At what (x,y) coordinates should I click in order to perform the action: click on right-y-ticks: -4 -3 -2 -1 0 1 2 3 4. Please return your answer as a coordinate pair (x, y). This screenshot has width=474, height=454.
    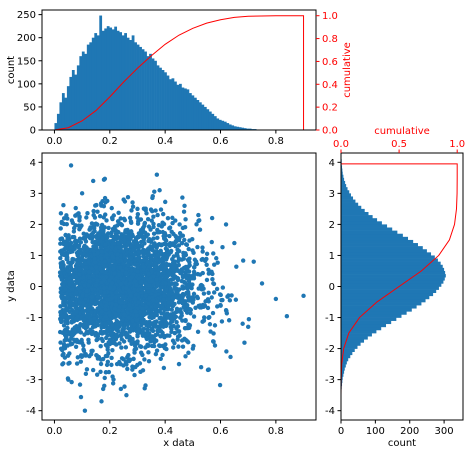
    Looking at the image, I should click on (333, 287).